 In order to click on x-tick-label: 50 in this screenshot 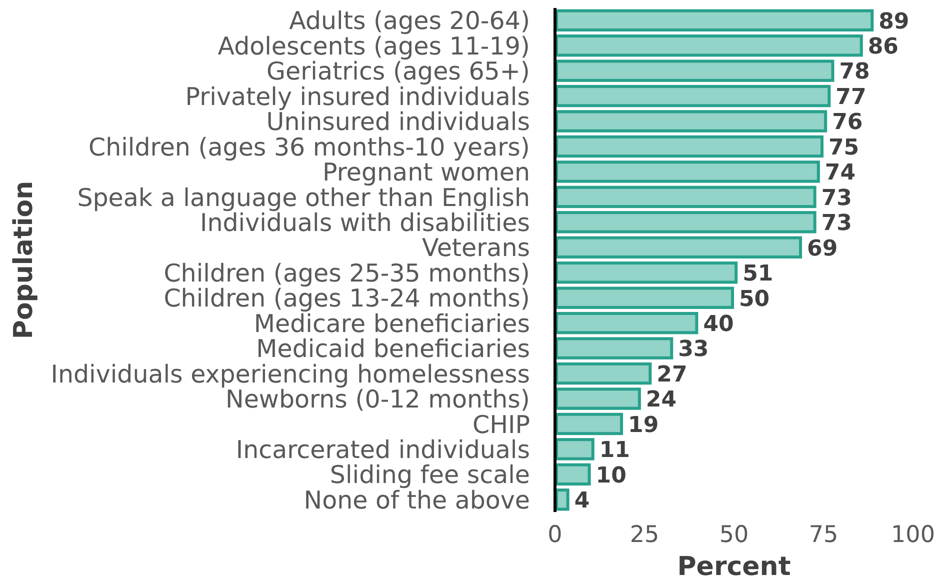, I will do `click(734, 535)`.